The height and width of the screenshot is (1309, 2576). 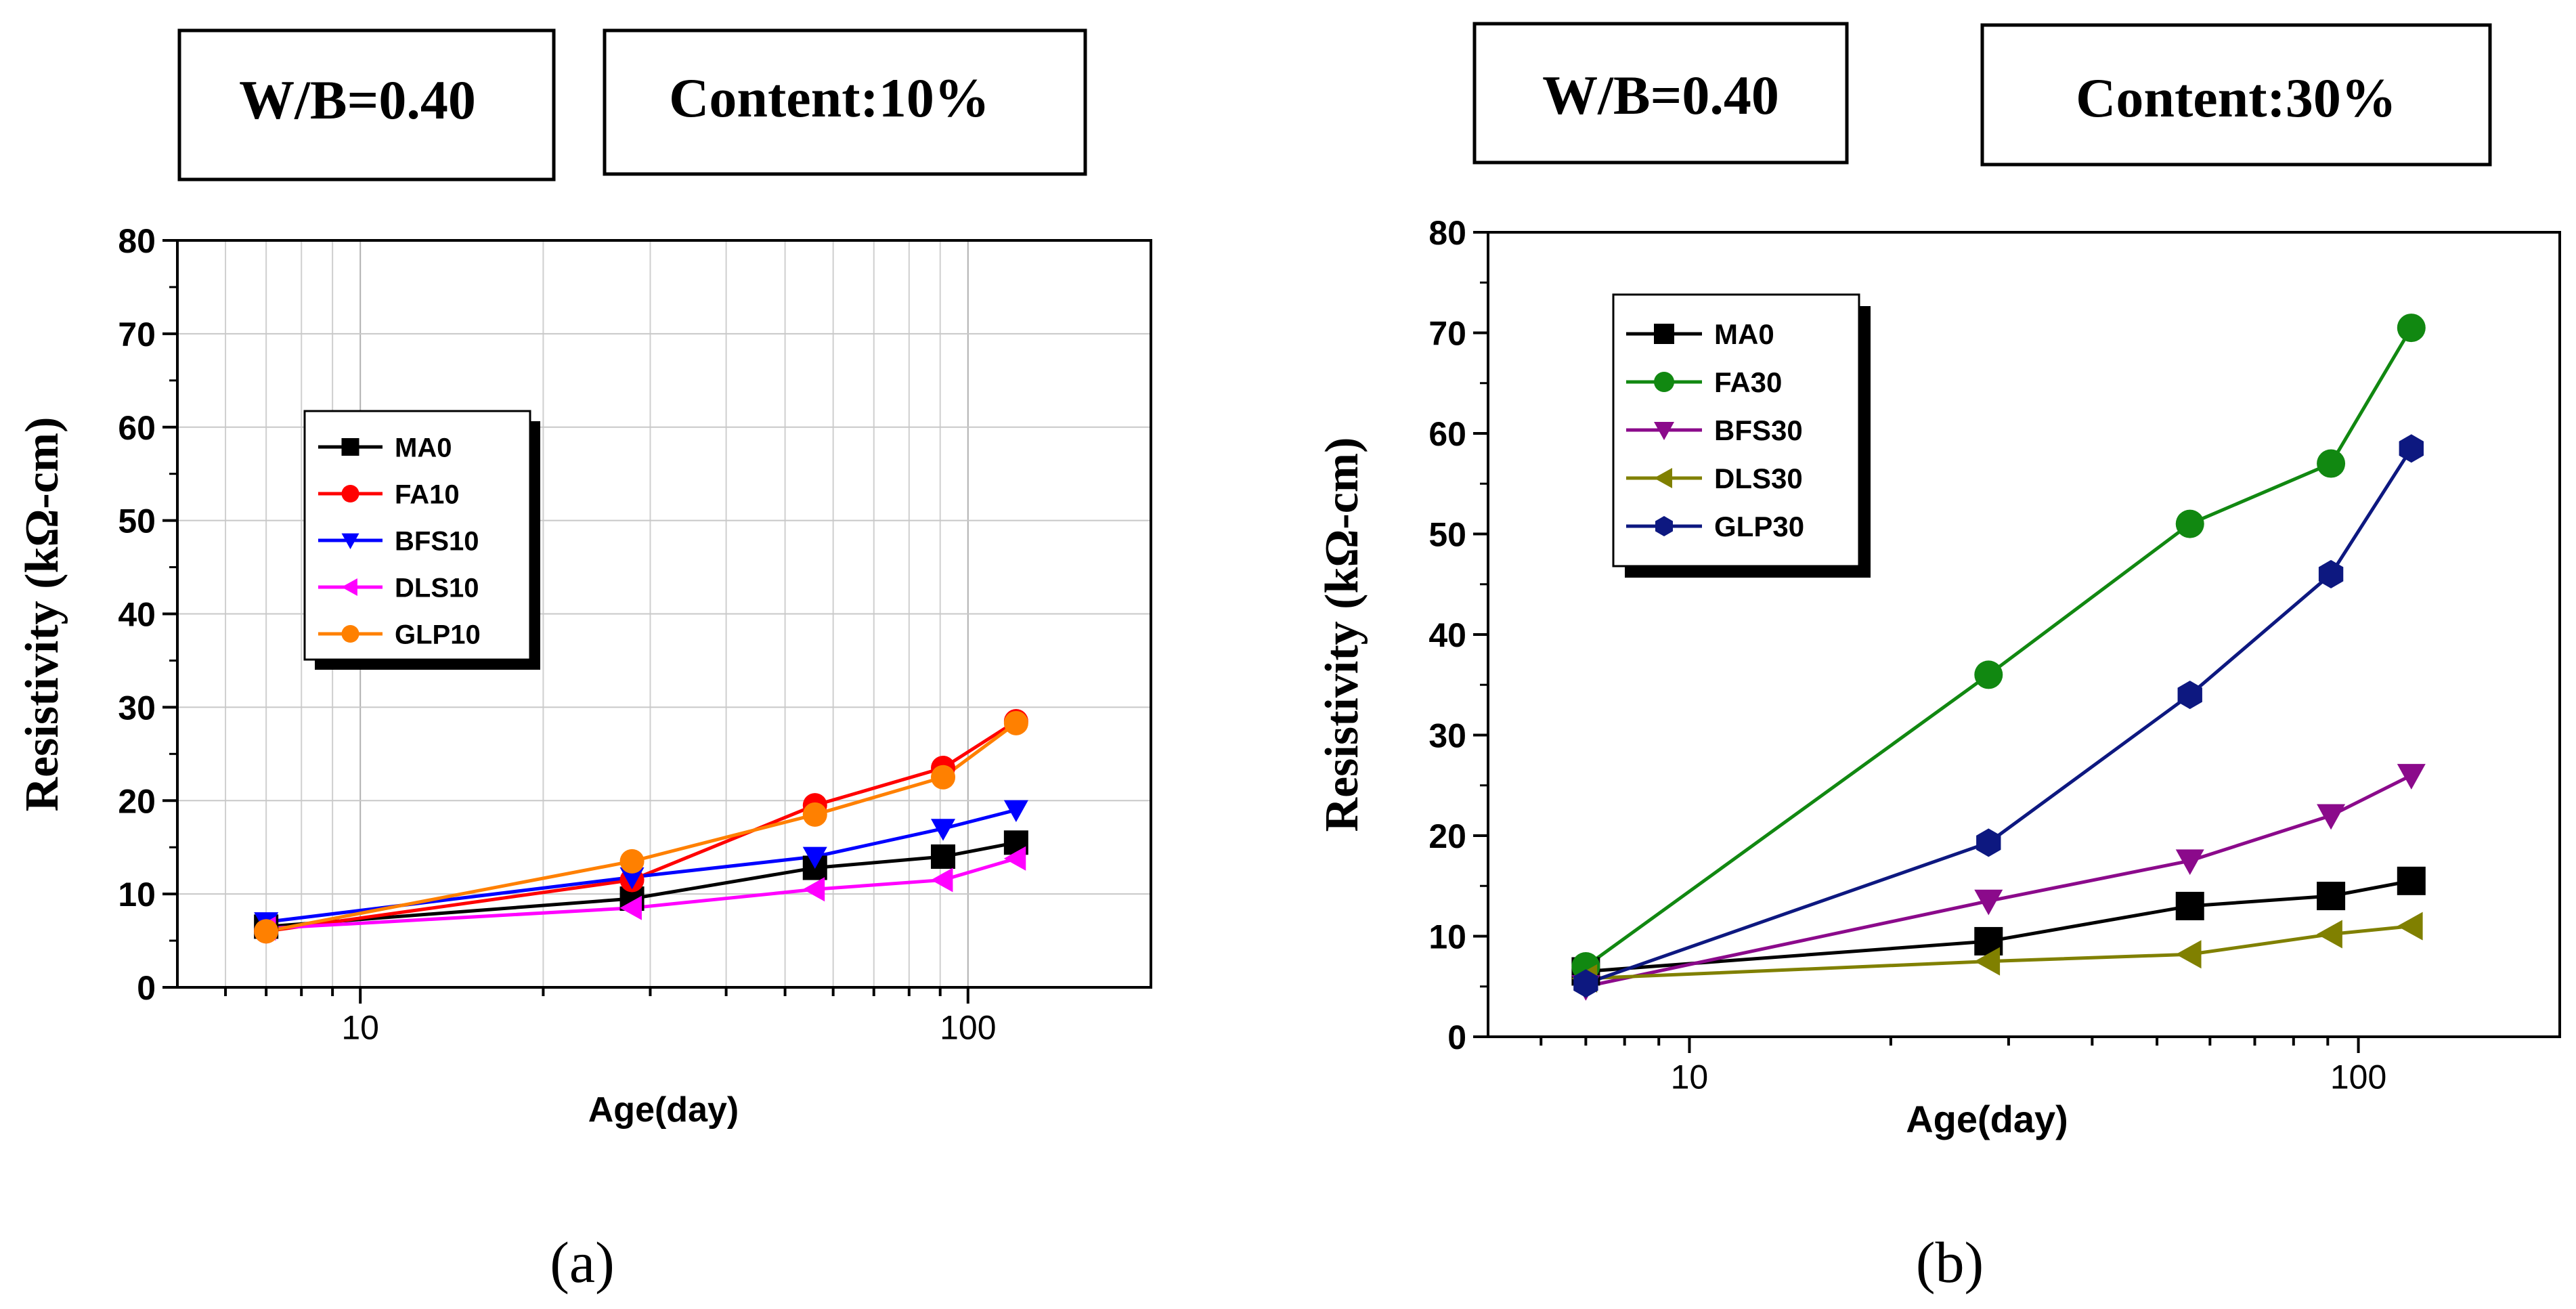 What do you see at coordinates (437, 541) in the screenshot?
I see `legend-label-bfs10: BFS10` at bounding box center [437, 541].